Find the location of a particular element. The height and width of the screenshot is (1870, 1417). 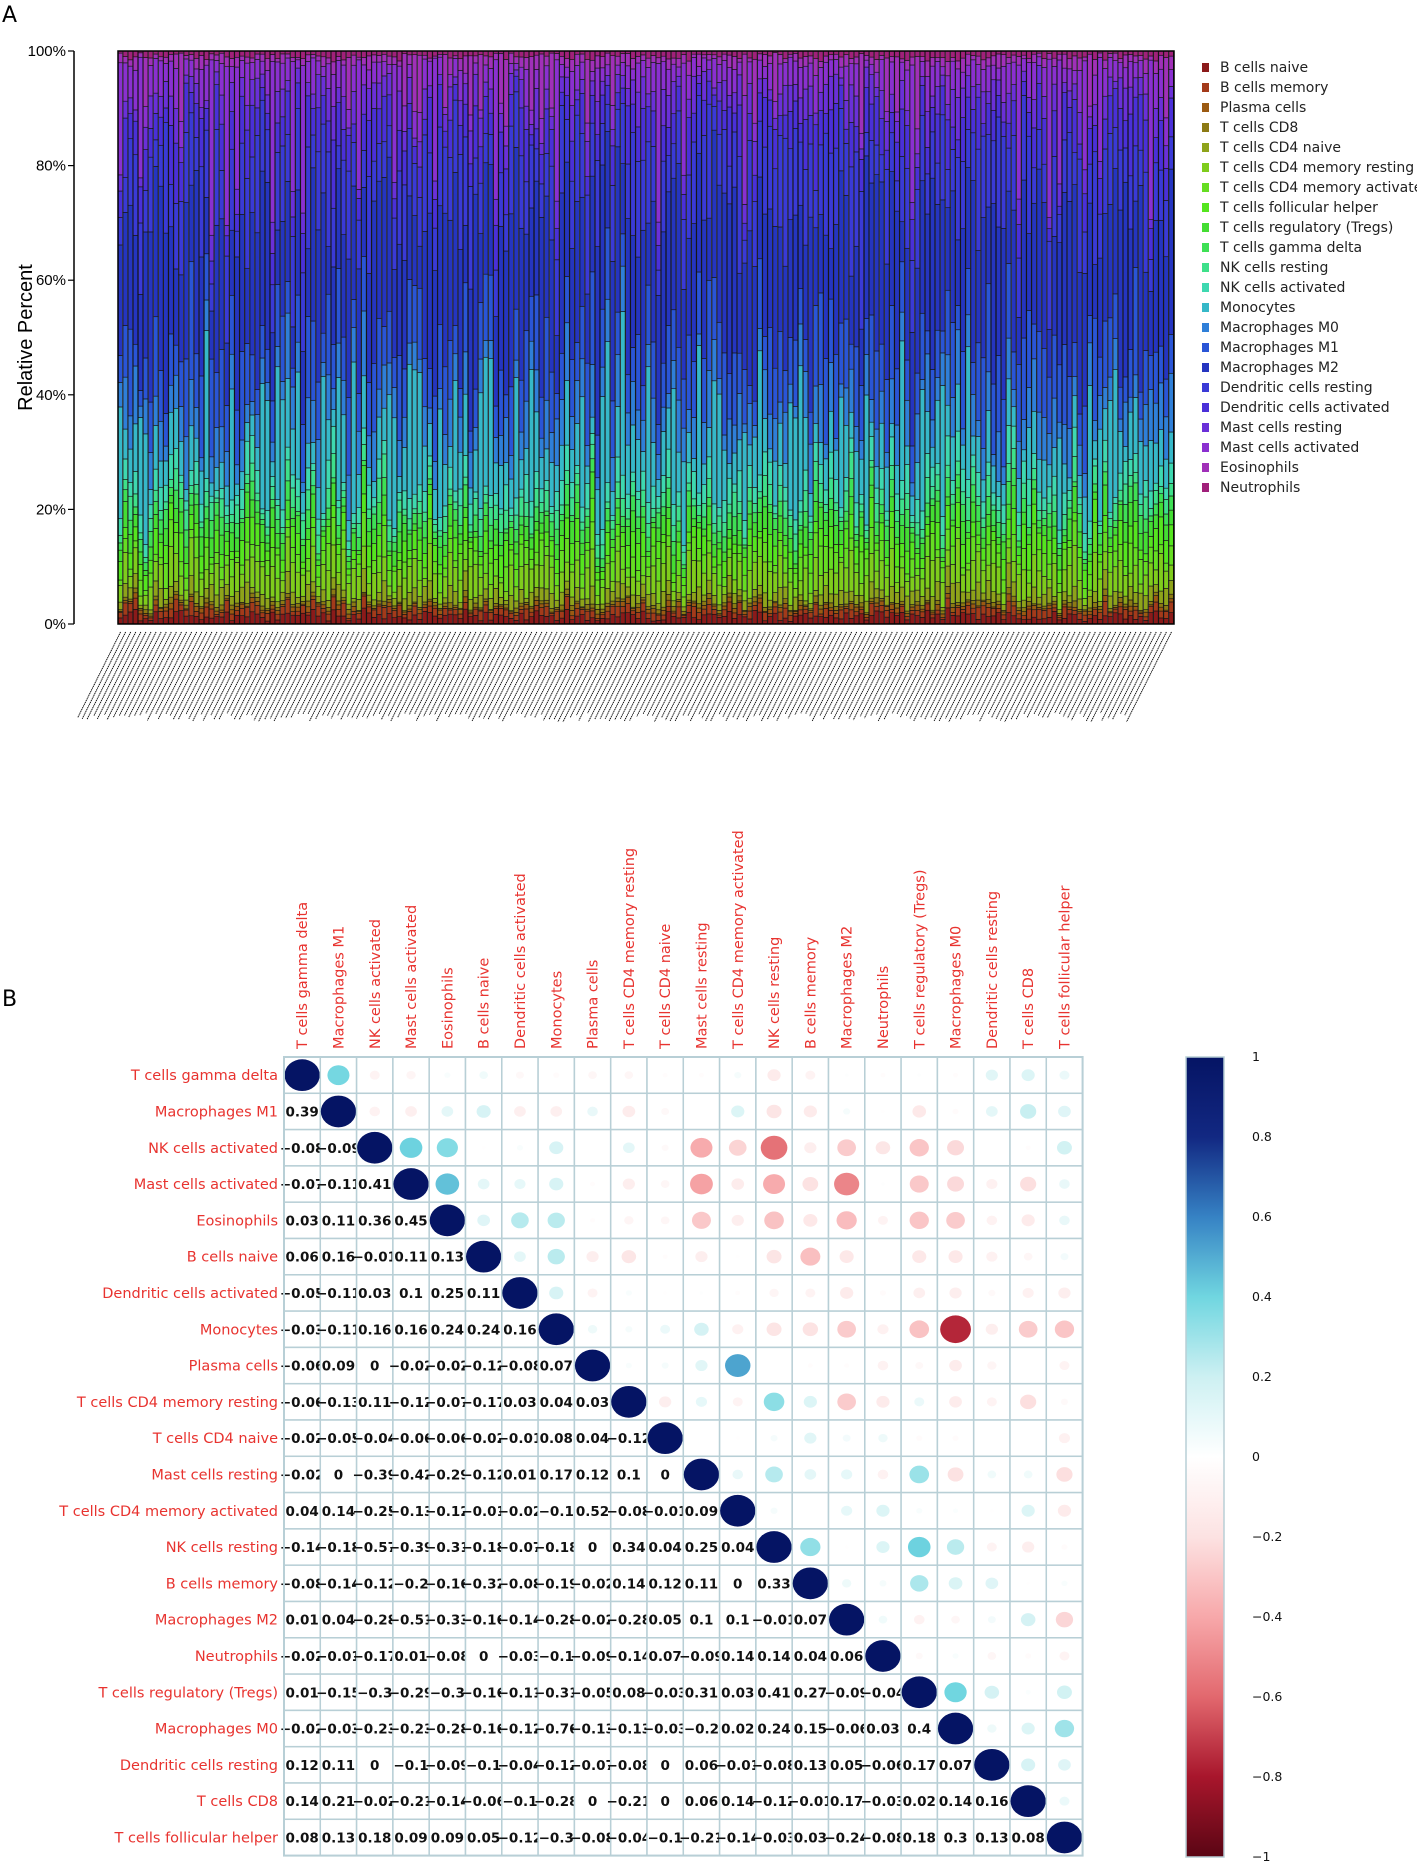

correlation-circle is located at coordinates (447, 1111).